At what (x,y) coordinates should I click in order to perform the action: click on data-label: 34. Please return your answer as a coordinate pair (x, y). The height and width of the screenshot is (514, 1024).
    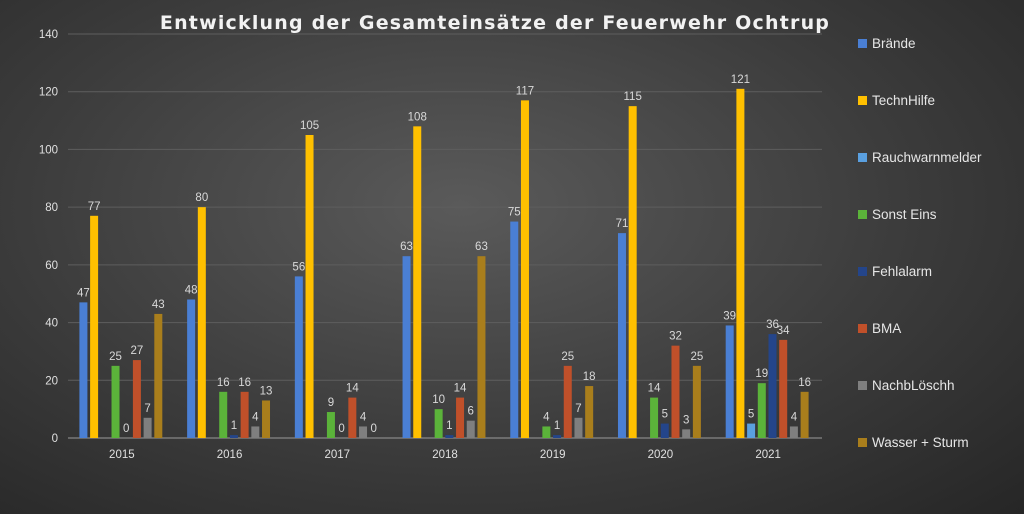
    Looking at the image, I should click on (783, 331).